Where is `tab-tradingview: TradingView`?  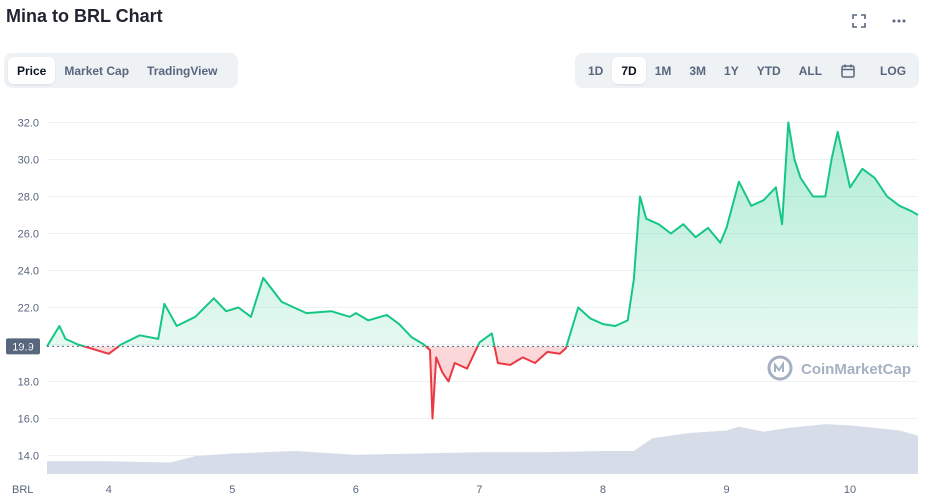
tab-tradingview: TradingView is located at coordinates (182, 70).